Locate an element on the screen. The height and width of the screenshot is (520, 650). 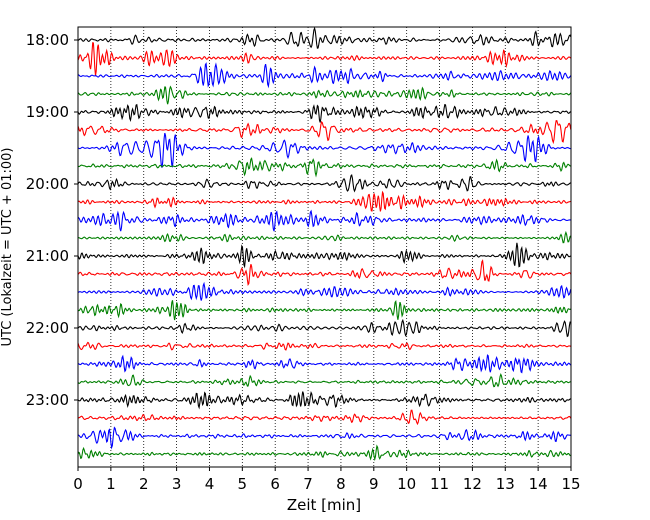
trace-2045 is located at coordinates (324, 237).